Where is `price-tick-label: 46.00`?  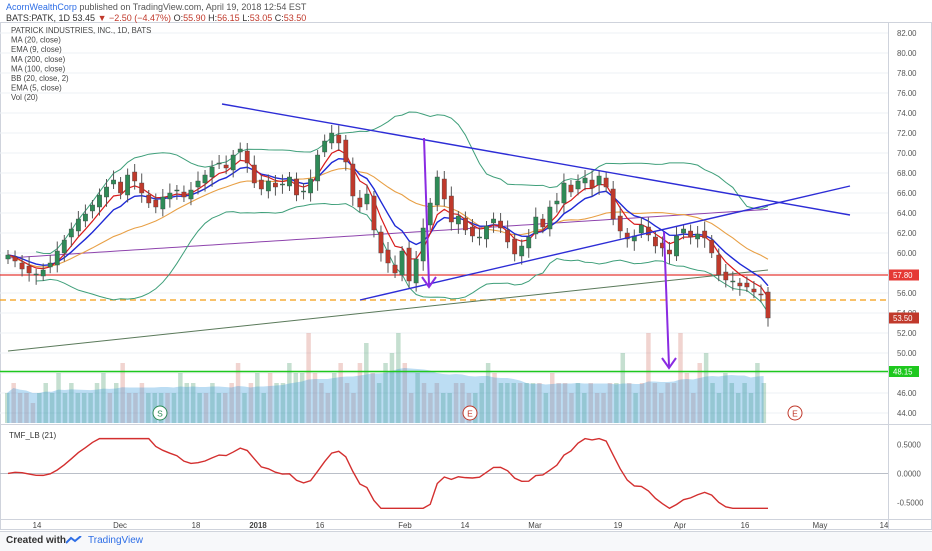 price-tick-label: 46.00 is located at coordinates (907, 393).